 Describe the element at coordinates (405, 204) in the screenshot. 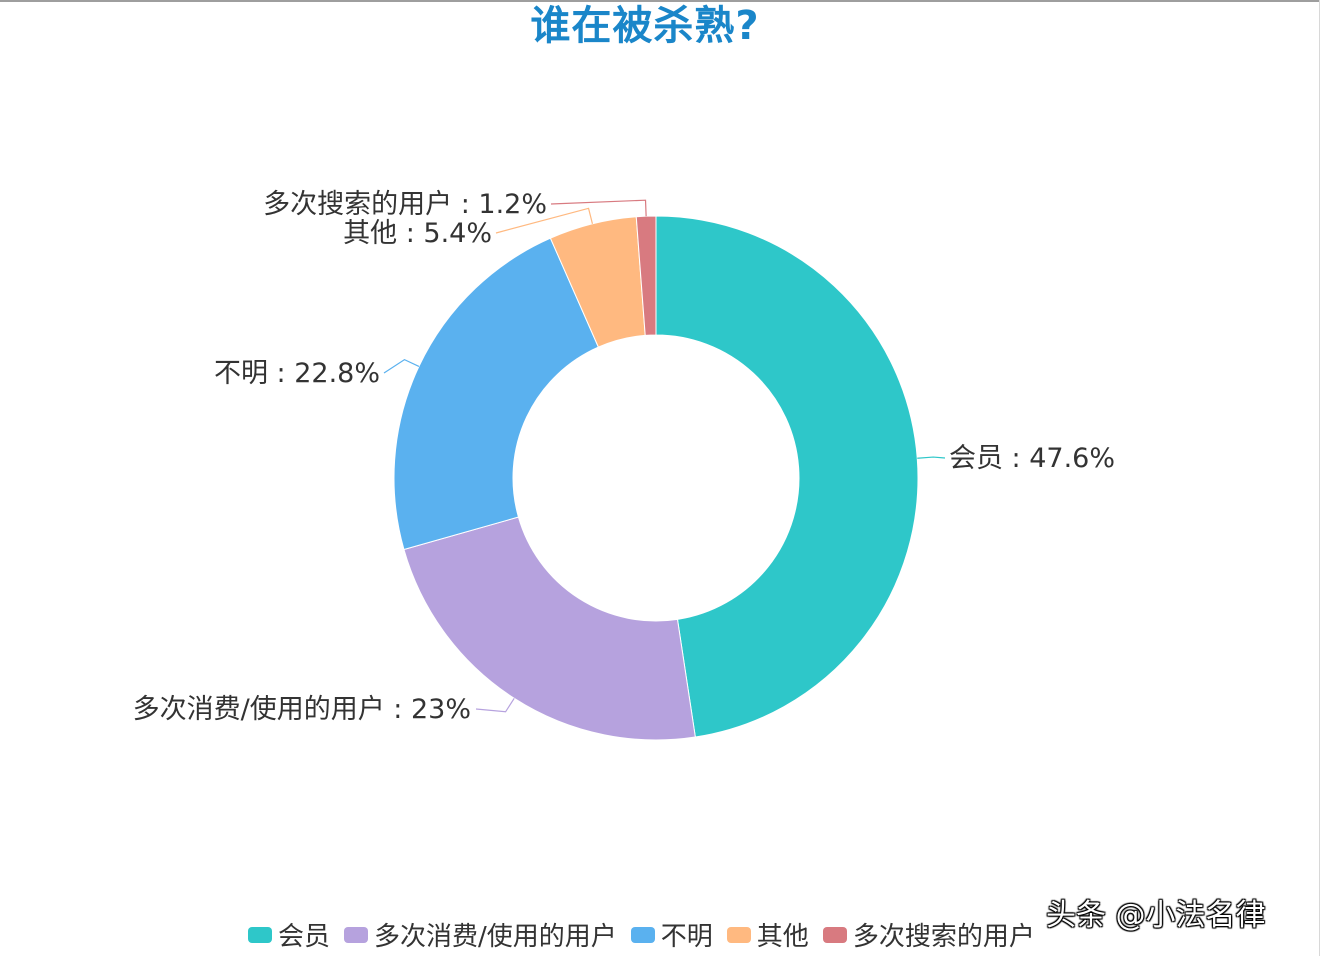

I see `slice-label-5: 多次搜索的用户 : 1.2%` at that location.